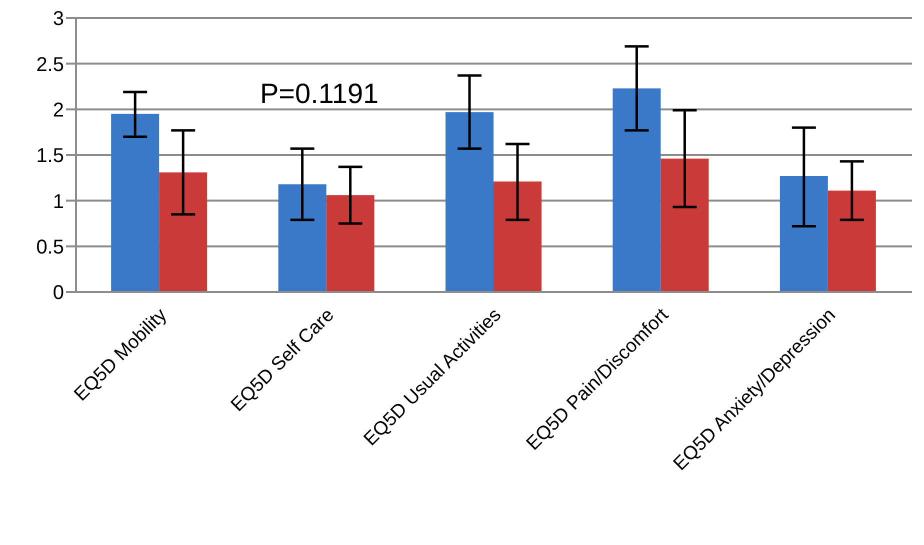 This screenshot has height=545, width=924. I want to click on annotation: P=0.1191, so click(319, 94).